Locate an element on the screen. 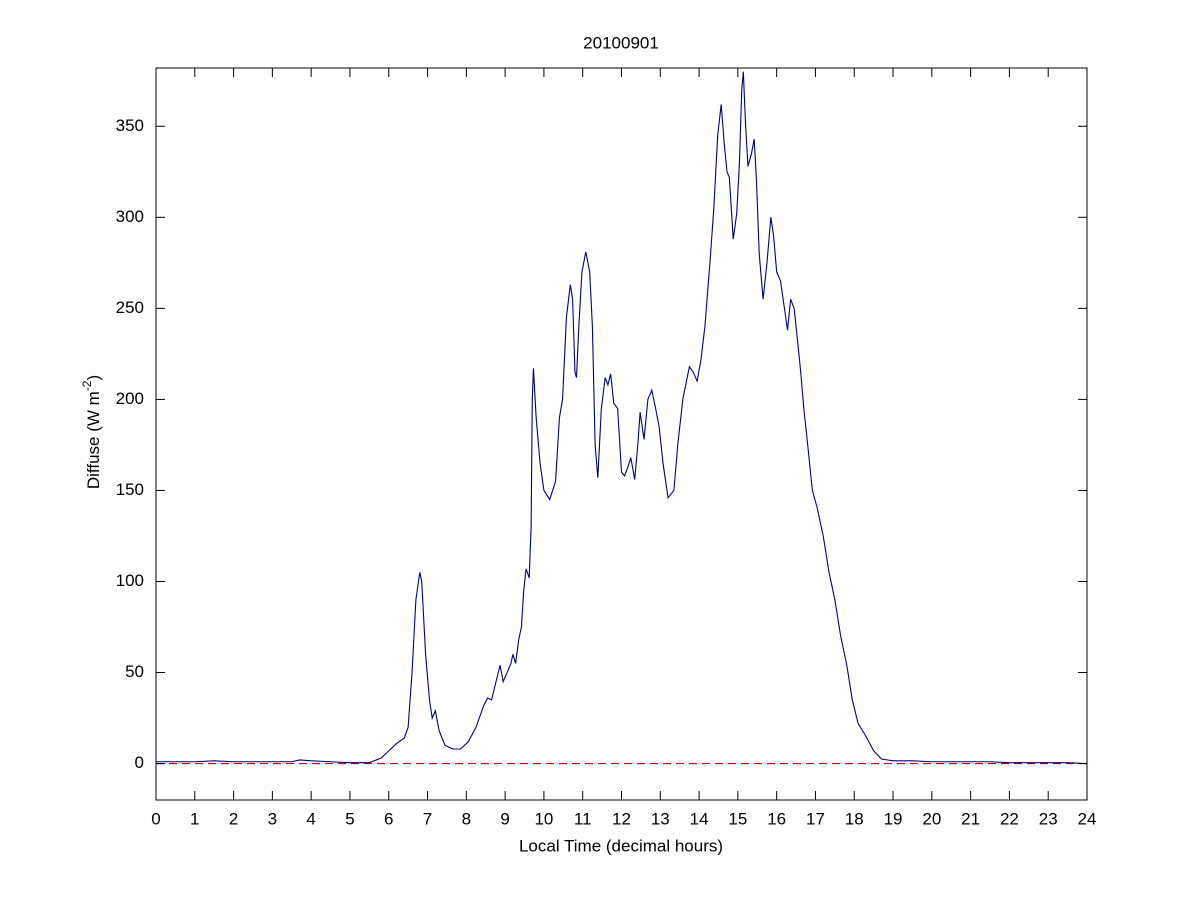 Image resolution: width=1201 pixels, height=900 pixels. y-axis-label-text: Diffuse (W m is located at coordinates (93, 440).